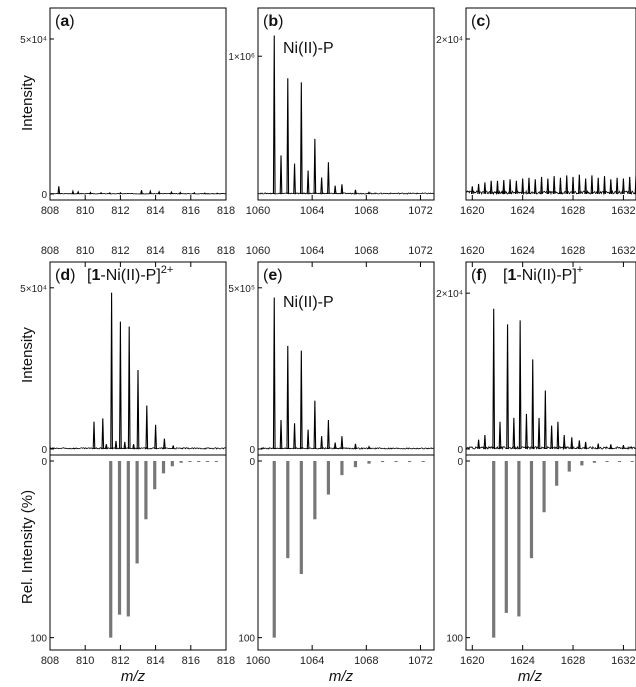 This screenshot has width=636, height=687. What do you see at coordinates (346, 358) in the screenshot?
I see `panel-4-frame` at bounding box center [346, 358].